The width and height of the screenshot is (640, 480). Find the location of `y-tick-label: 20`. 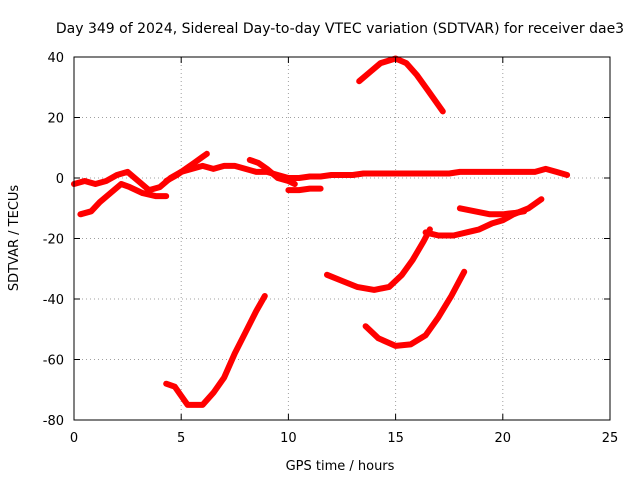

y-tick-label: 20 is located at coordinates (55, 119).